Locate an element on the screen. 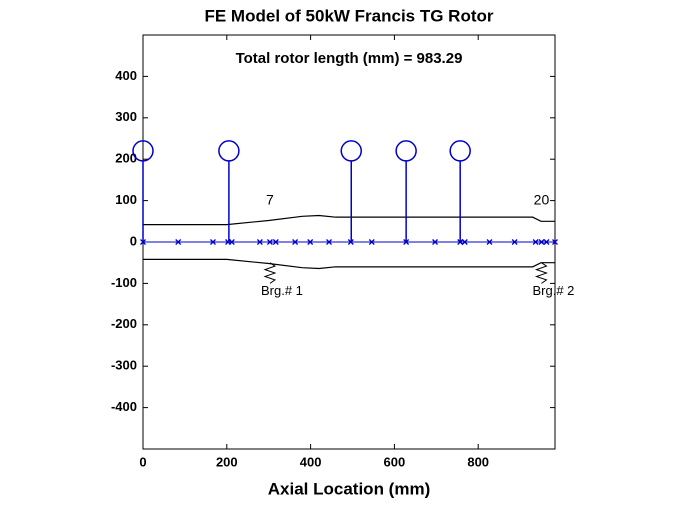 This screenshot has width=675, height=507. x-tick-label: 0 is located at coordinates (142, 461).